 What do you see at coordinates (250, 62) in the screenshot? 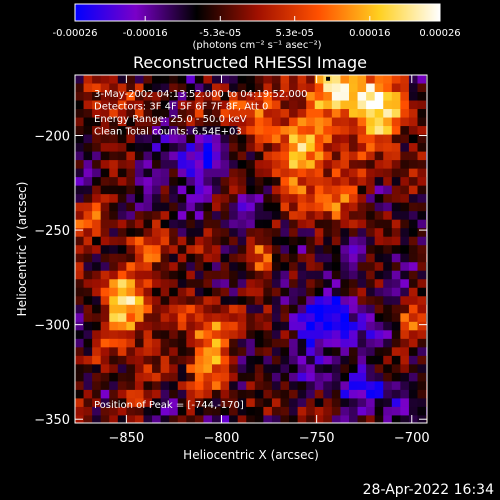
I see `chart-title: Reconstructed RHESSI Image` at bounding box center [250, 62].